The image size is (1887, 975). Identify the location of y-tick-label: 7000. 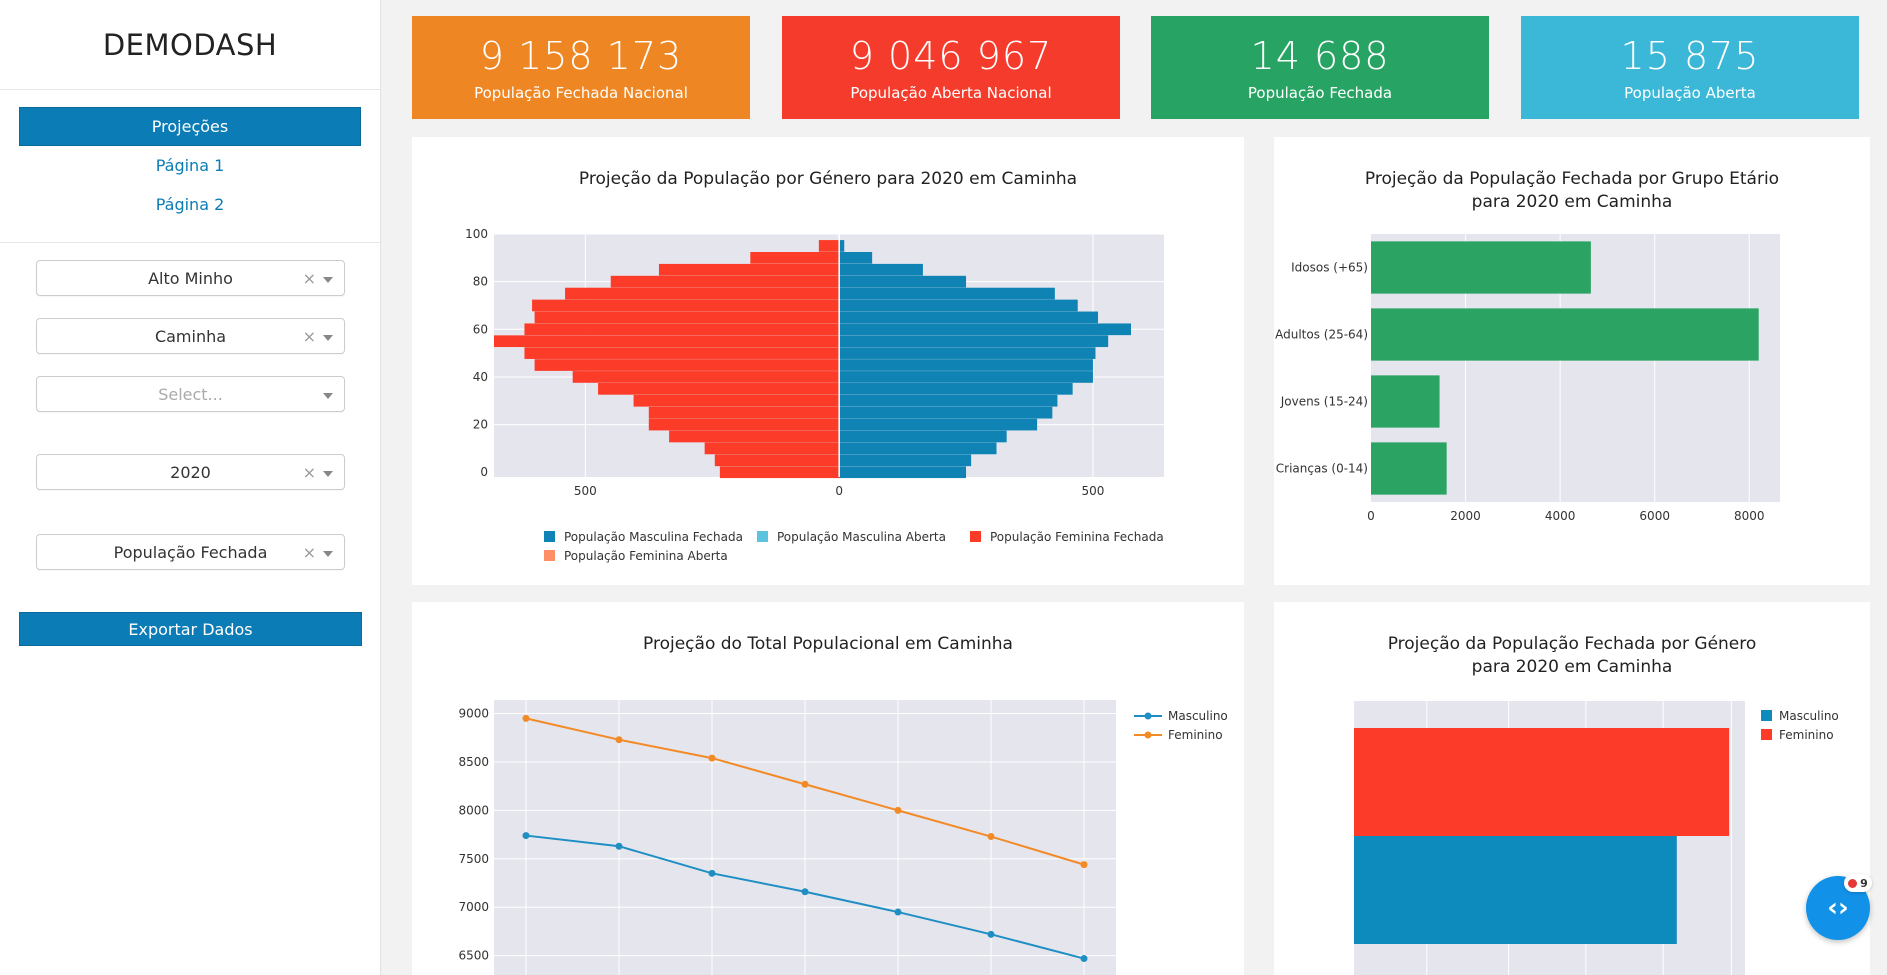
(473, 907).